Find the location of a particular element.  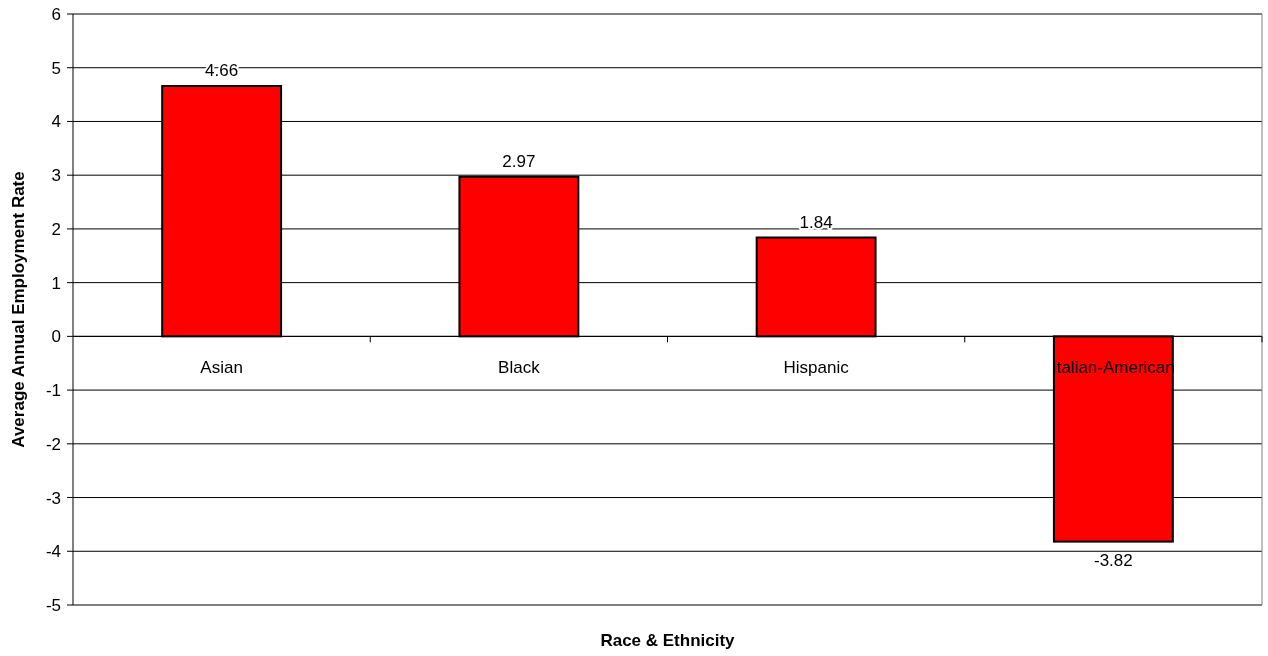

y-tick-label: -1 is located at coordinates (53, 391).